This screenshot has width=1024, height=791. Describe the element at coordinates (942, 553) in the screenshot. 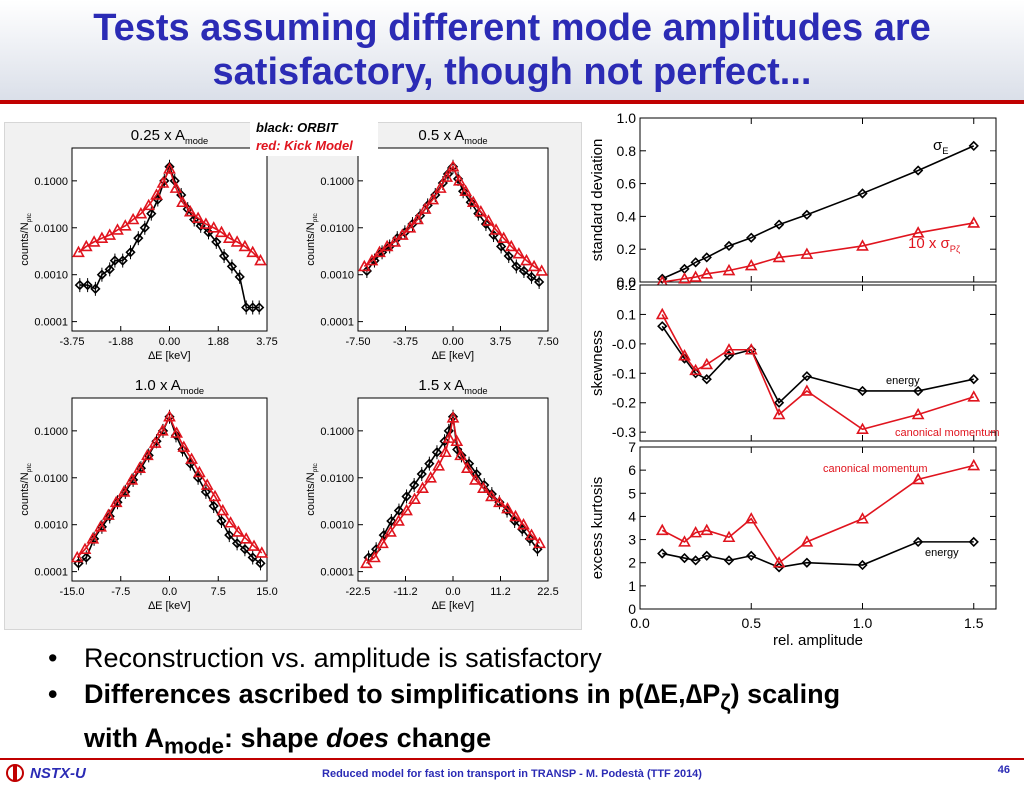

I see `moment-3-annotation-1-main: energy` at that location.